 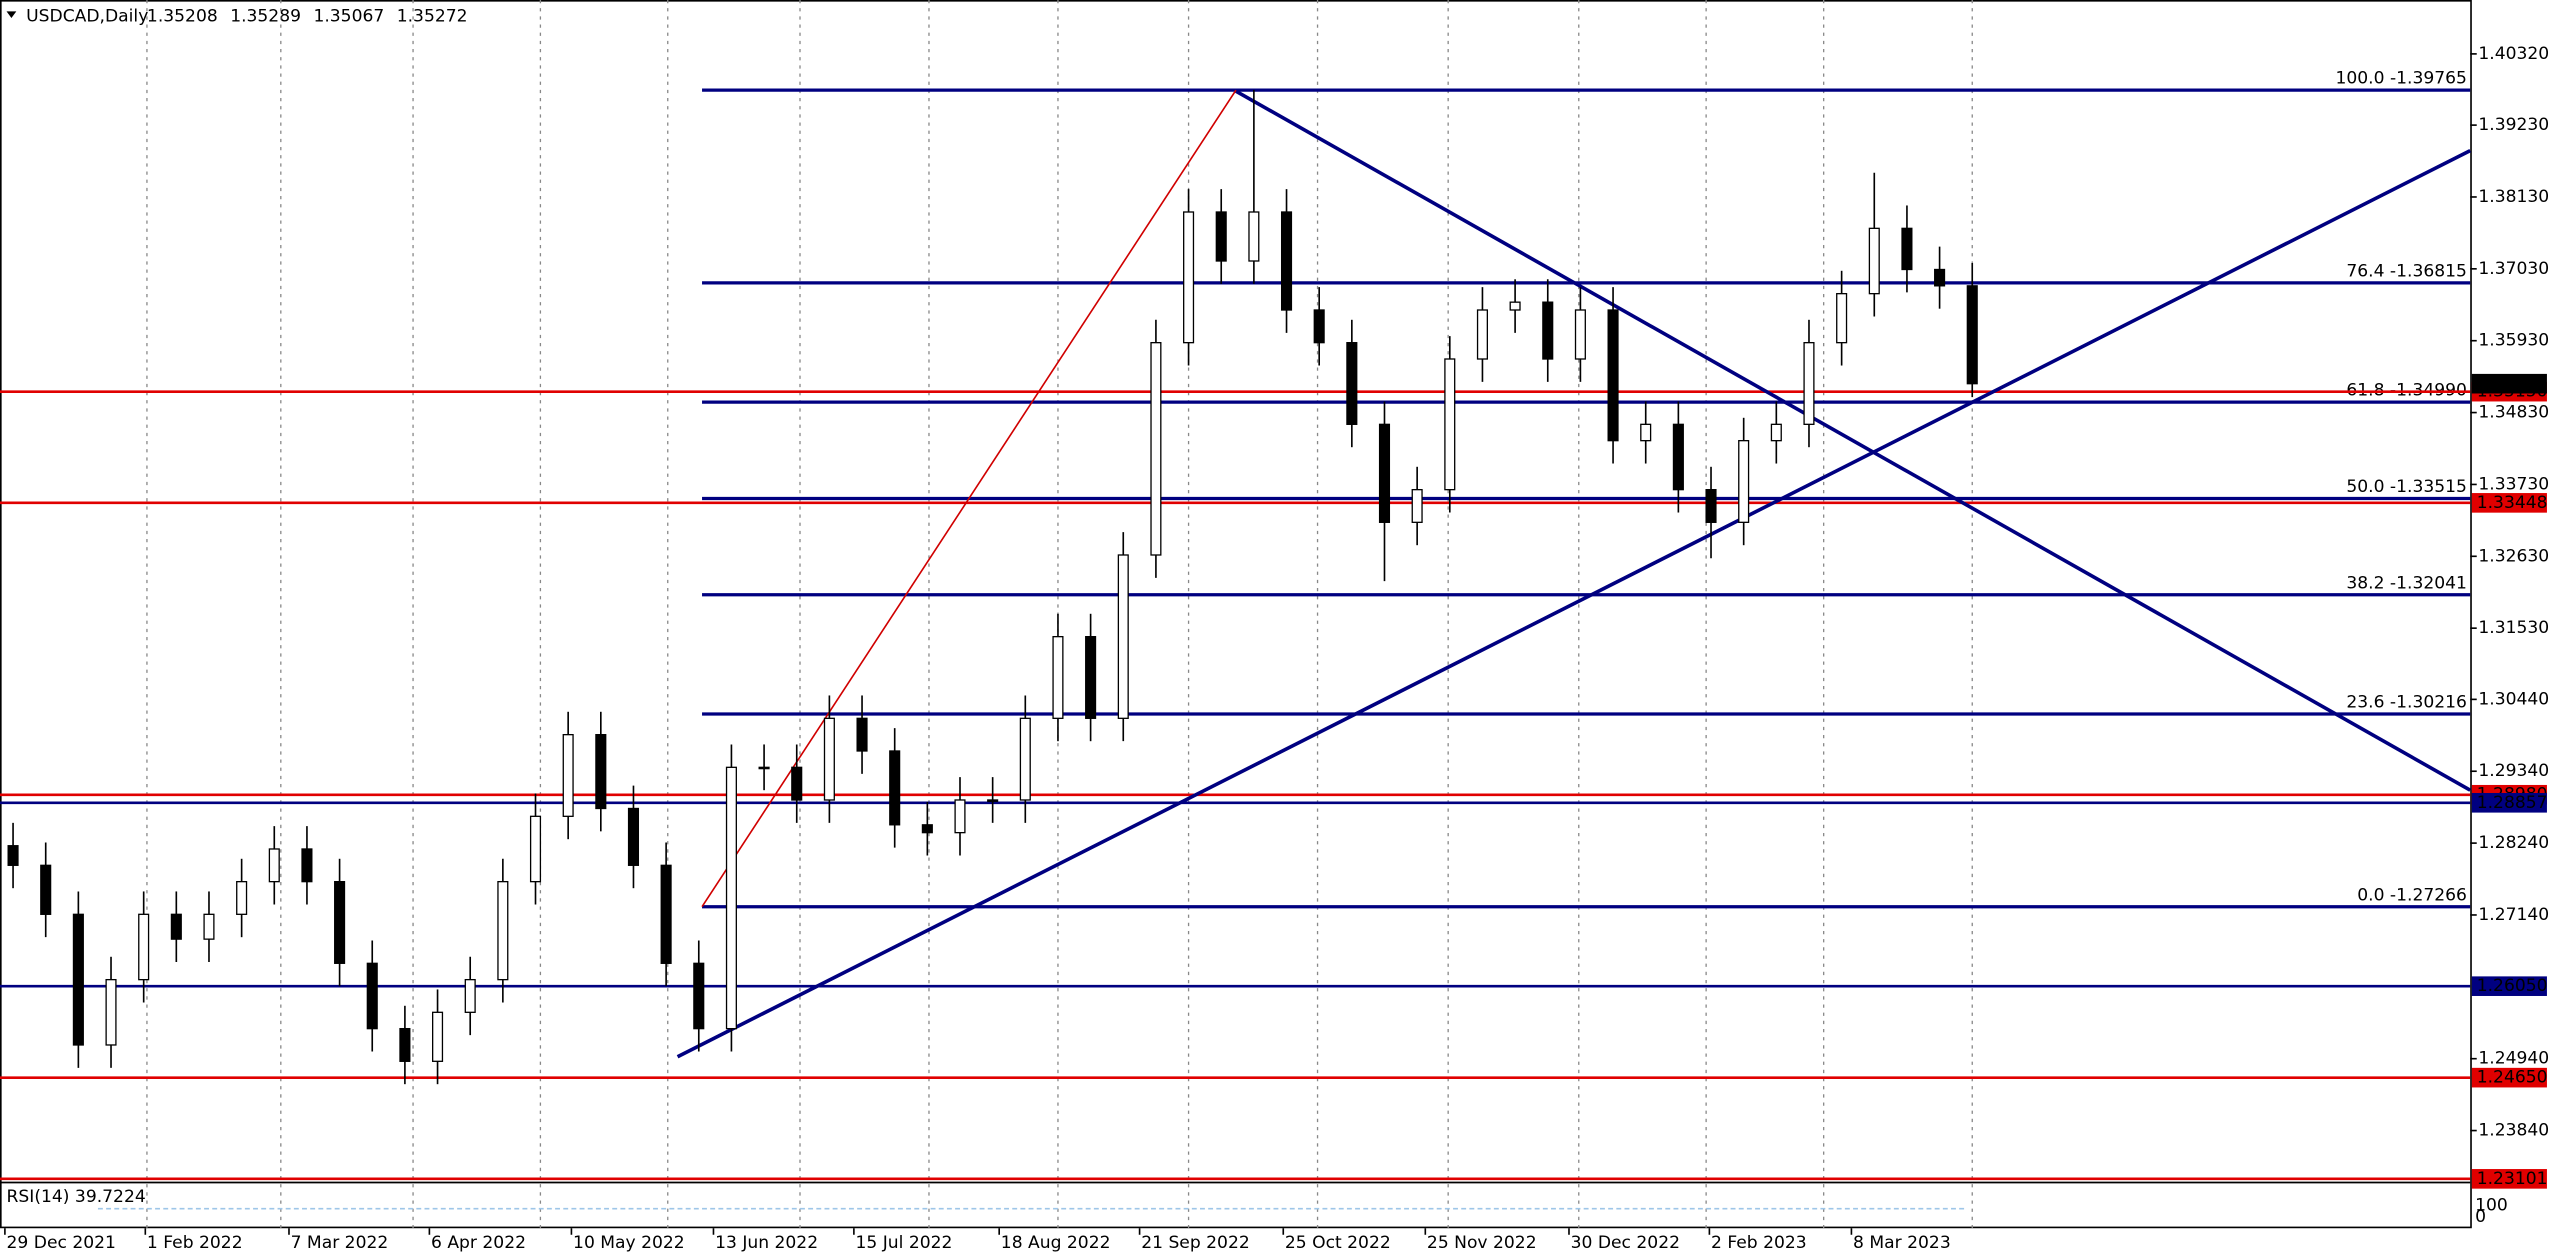 What do you see at coordinates (2513, 413) in the screenshot?
I see `y-tick-label: 1.34830` at bounding box center [2513, 413].